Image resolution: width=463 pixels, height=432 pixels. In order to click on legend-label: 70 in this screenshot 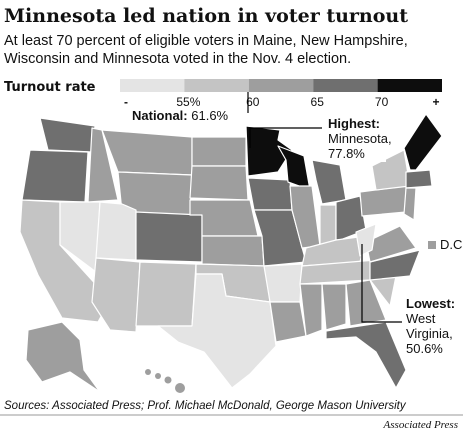, I will do `click(382, 102)`.